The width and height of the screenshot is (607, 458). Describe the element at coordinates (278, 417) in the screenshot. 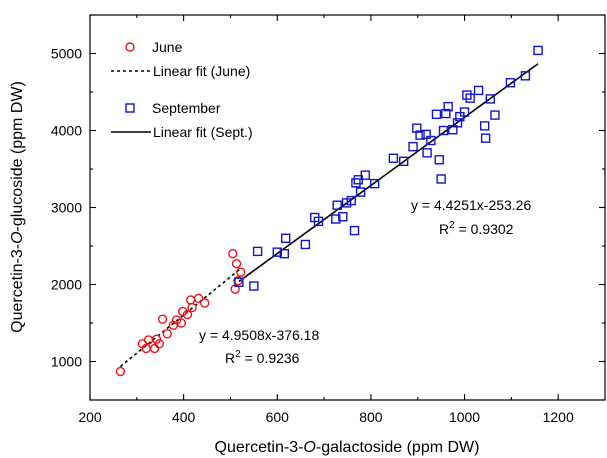

I see `x-tick-label: 600` at that location.